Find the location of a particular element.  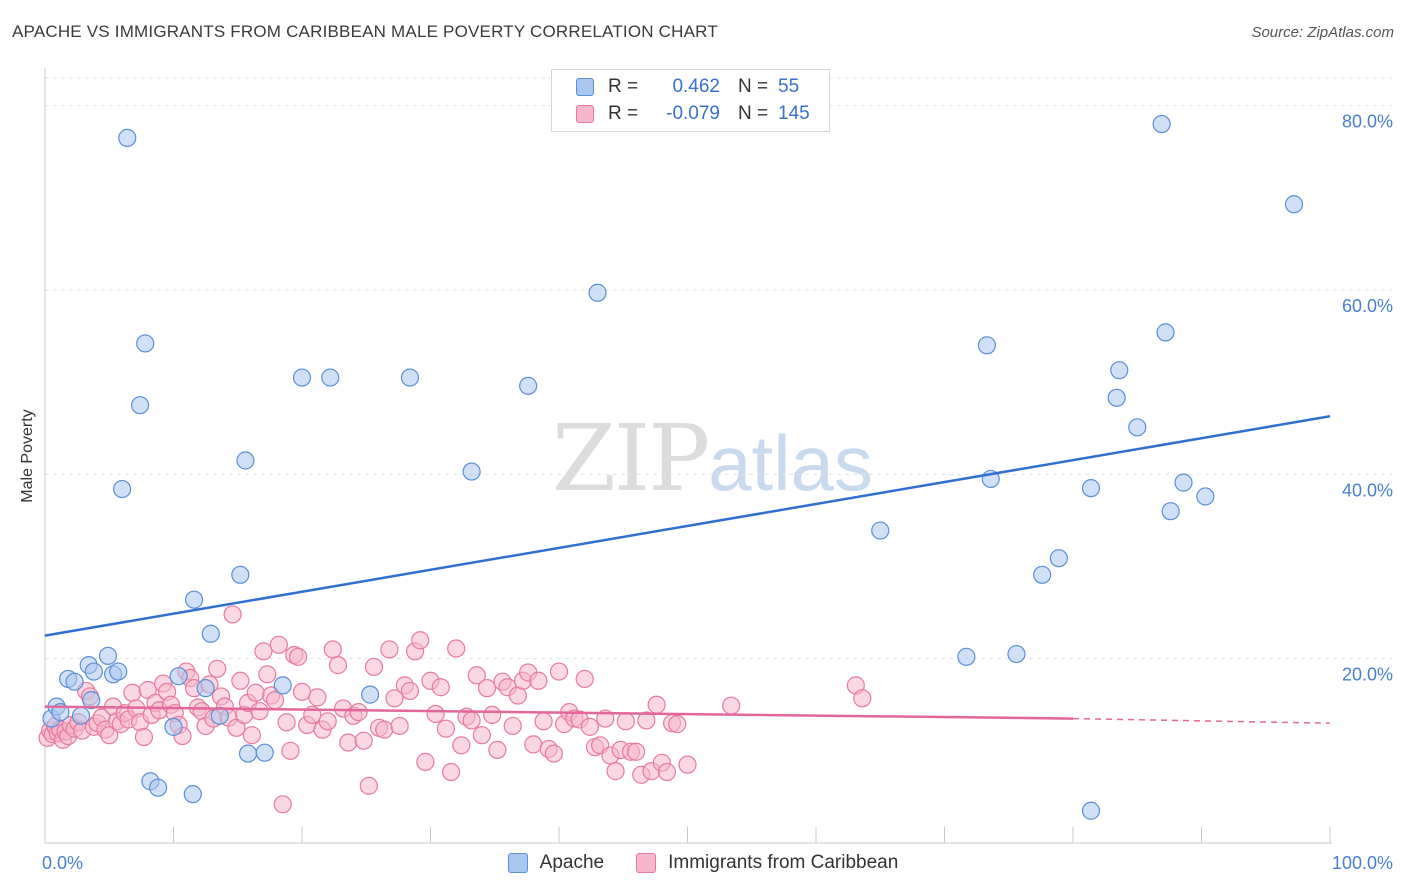

caribbean-r-label: R = is located at coordinates (623, 113).